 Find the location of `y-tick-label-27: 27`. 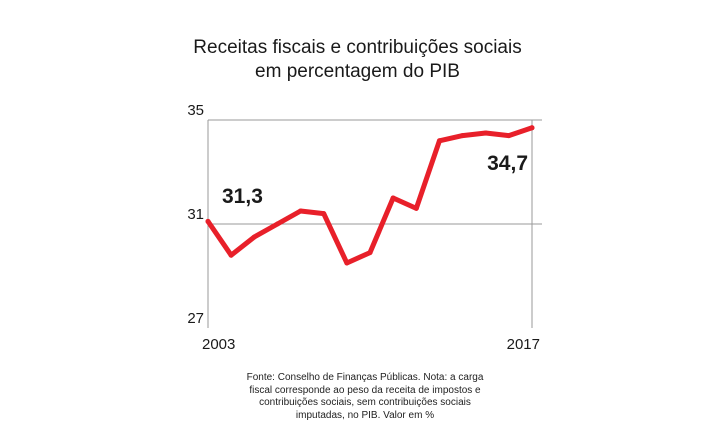

y-tick-label-27: 27 is located at coordinates (195, 318).